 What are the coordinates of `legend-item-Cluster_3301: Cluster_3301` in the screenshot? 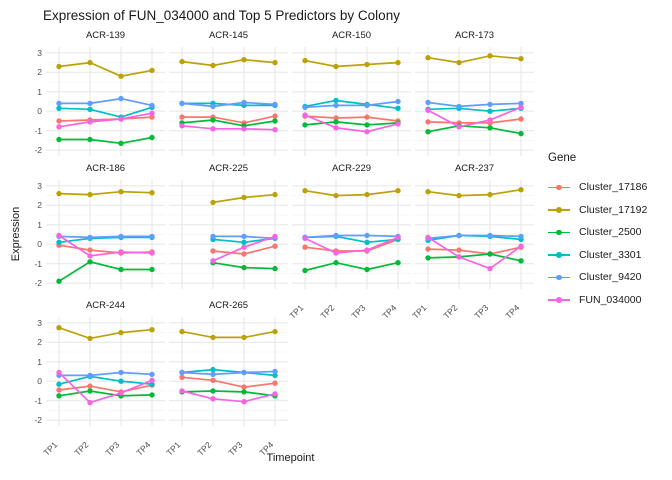 It's located at (597, 255).